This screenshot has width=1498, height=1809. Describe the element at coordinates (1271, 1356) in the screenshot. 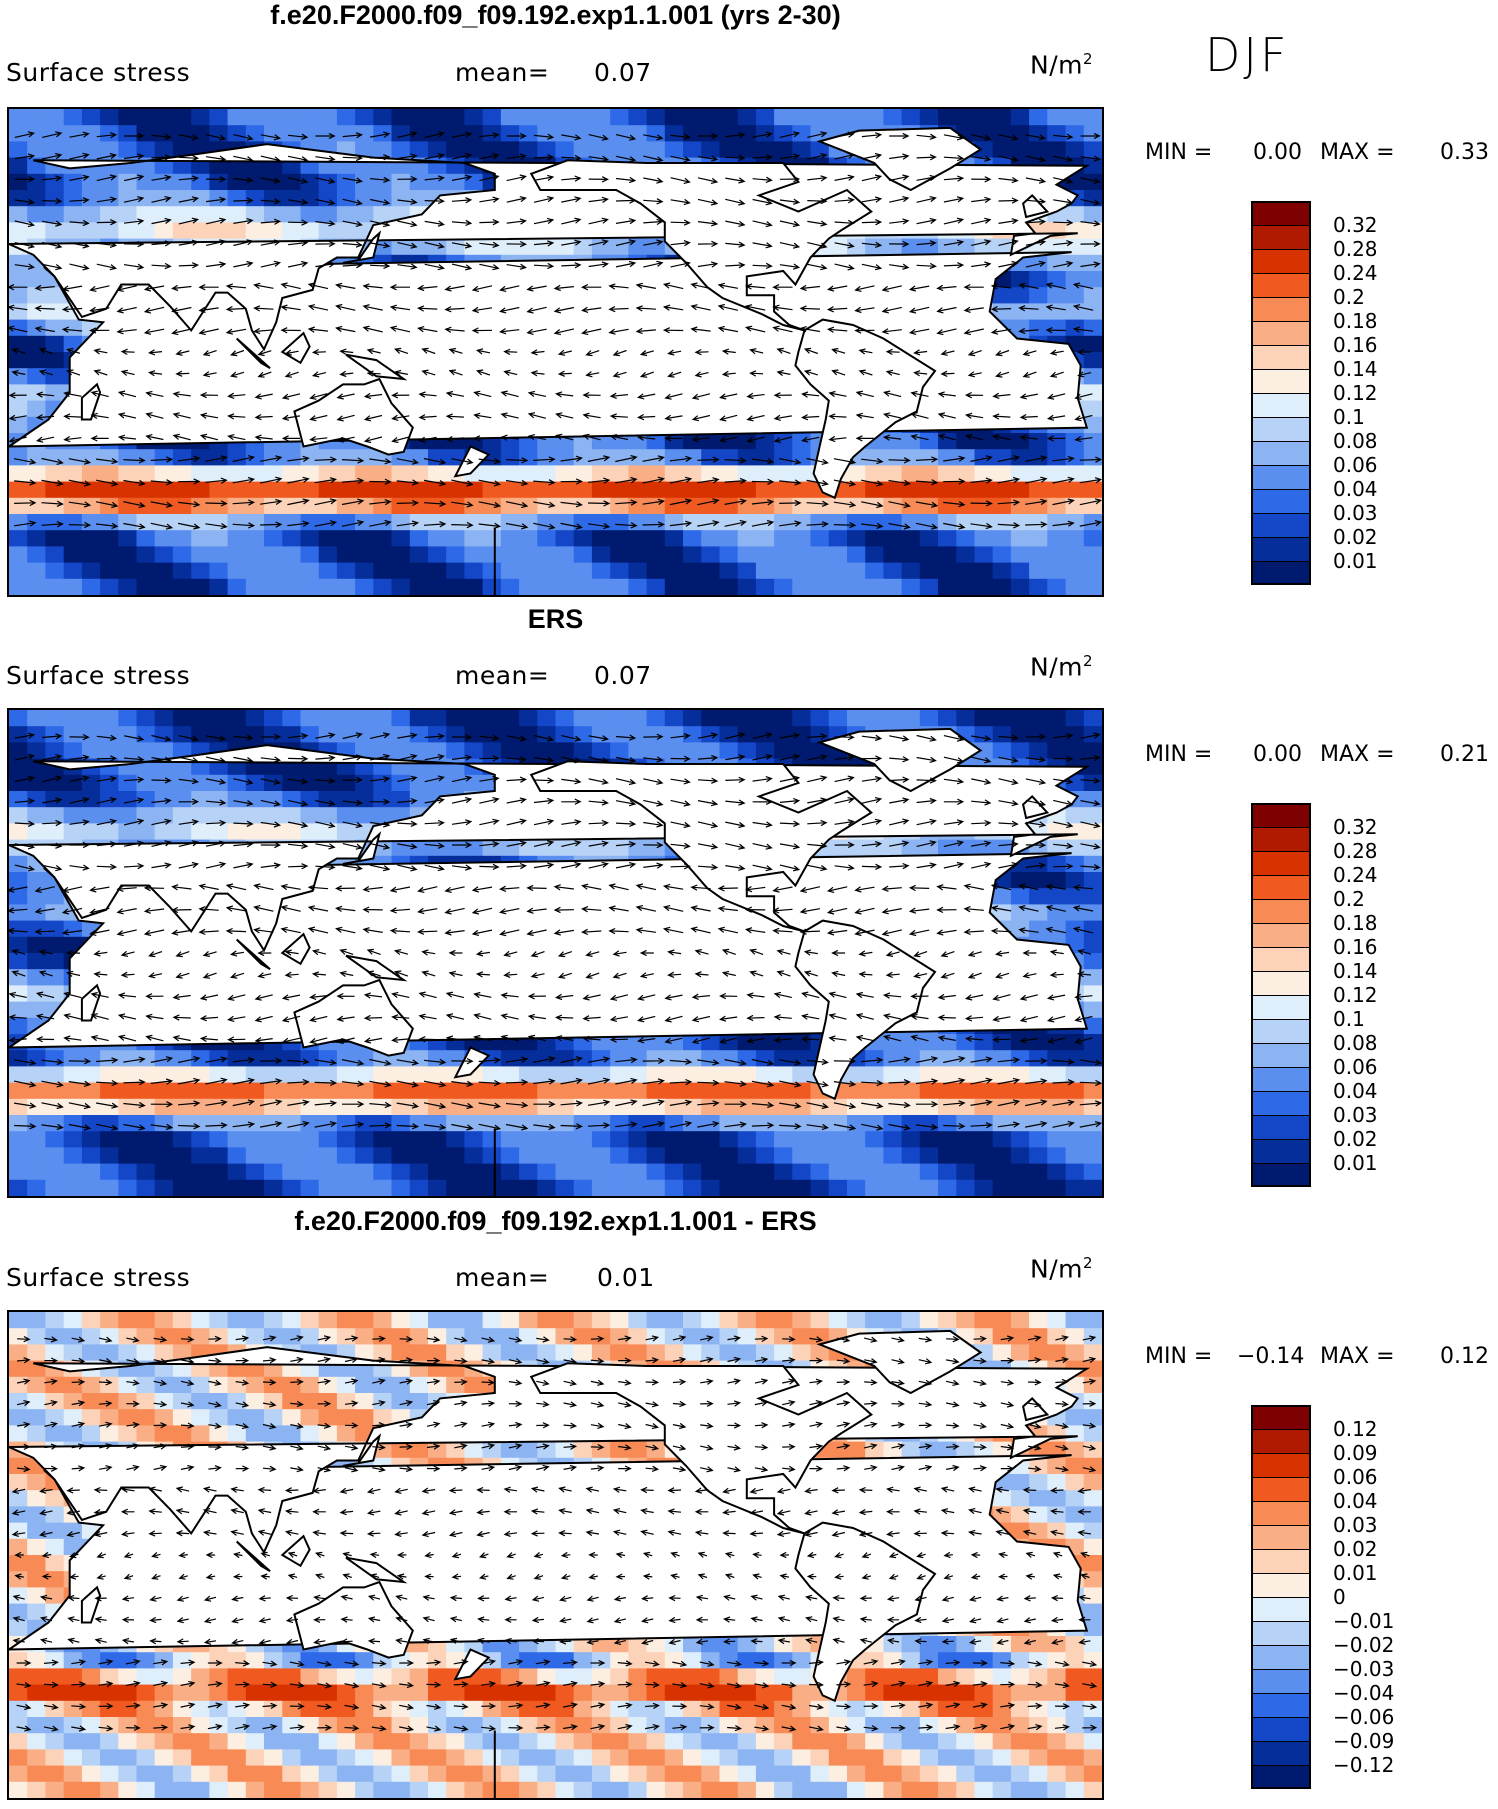

I see `panel-3-min-value: −0.14` at that location.